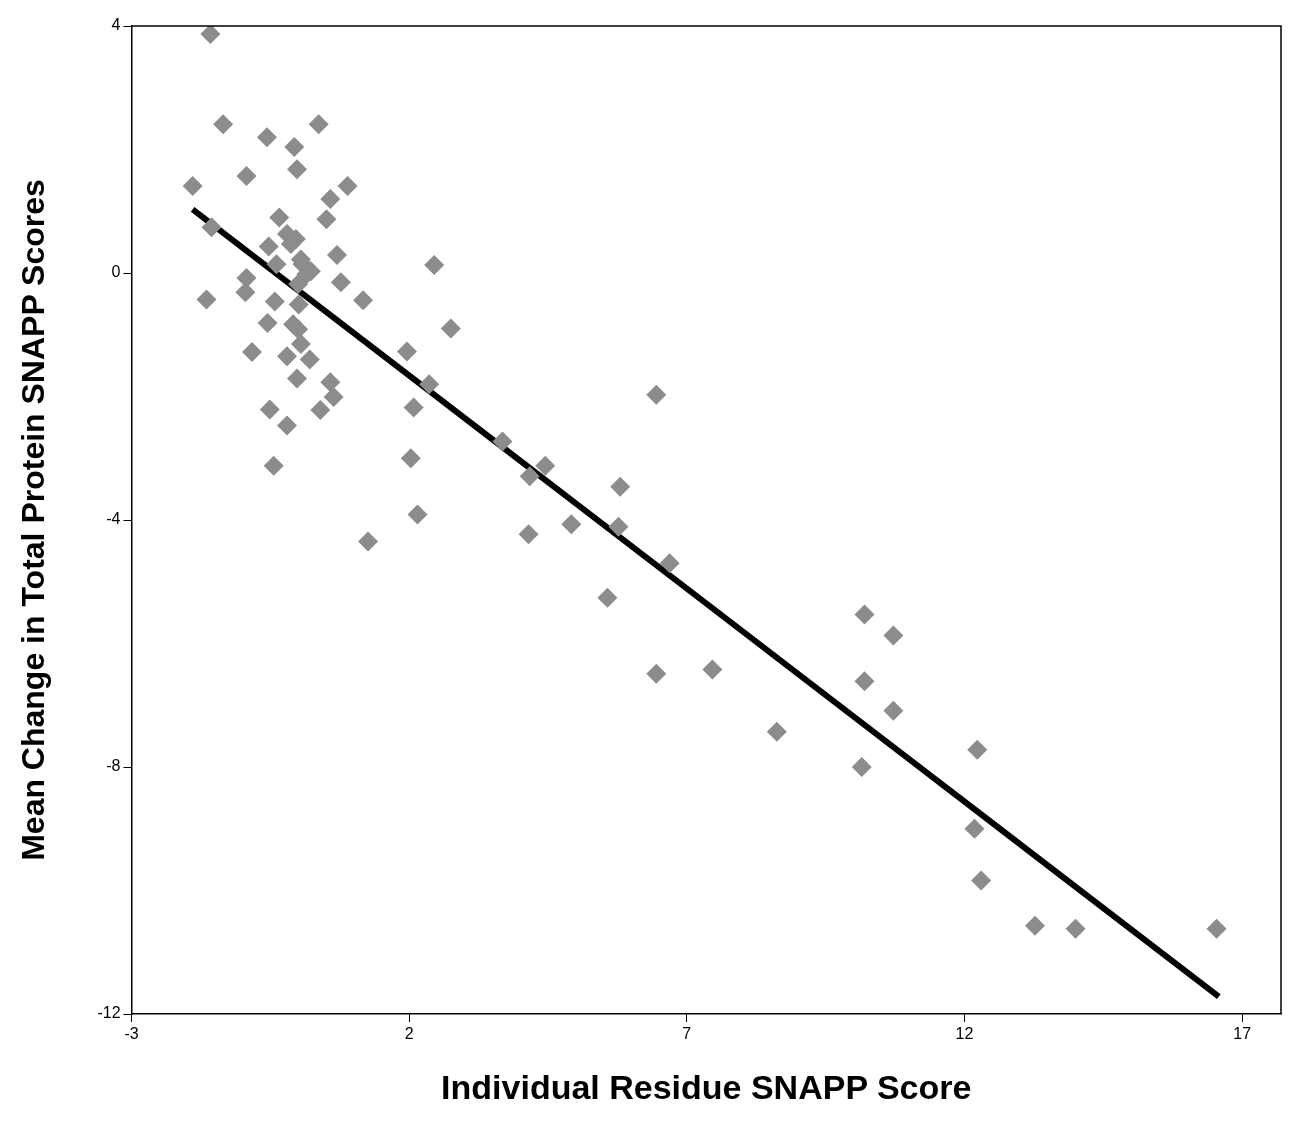 The image size is (1299, 1129). Describe the element at coordinates (131, 1034) in the screenshot. I see `x-tick-label: -3` at that location.